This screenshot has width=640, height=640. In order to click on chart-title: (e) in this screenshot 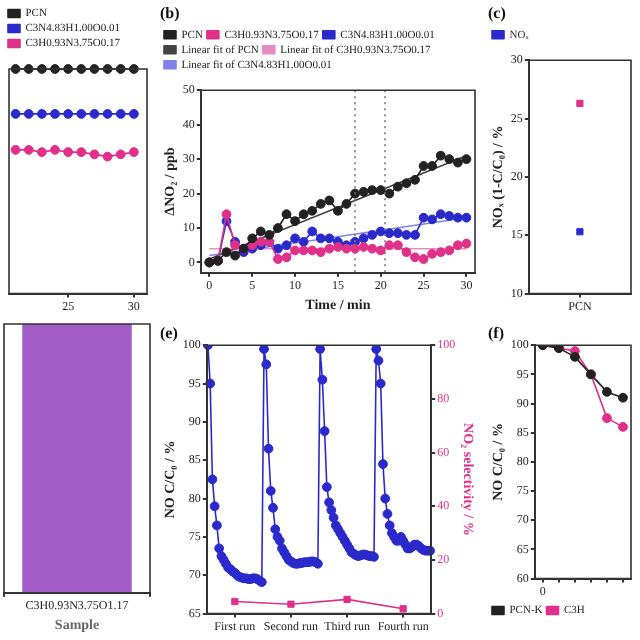, I will do `click(169, 332)`.